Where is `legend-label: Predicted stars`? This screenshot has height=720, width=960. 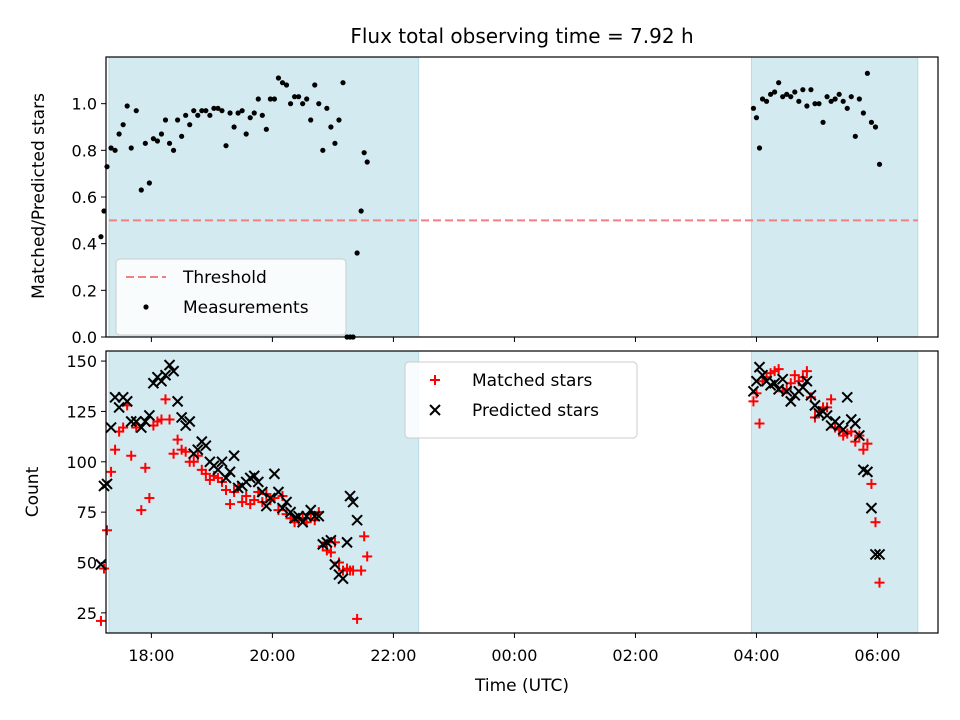
legend-label: Predicted stars is located at coordinates (535, 411).